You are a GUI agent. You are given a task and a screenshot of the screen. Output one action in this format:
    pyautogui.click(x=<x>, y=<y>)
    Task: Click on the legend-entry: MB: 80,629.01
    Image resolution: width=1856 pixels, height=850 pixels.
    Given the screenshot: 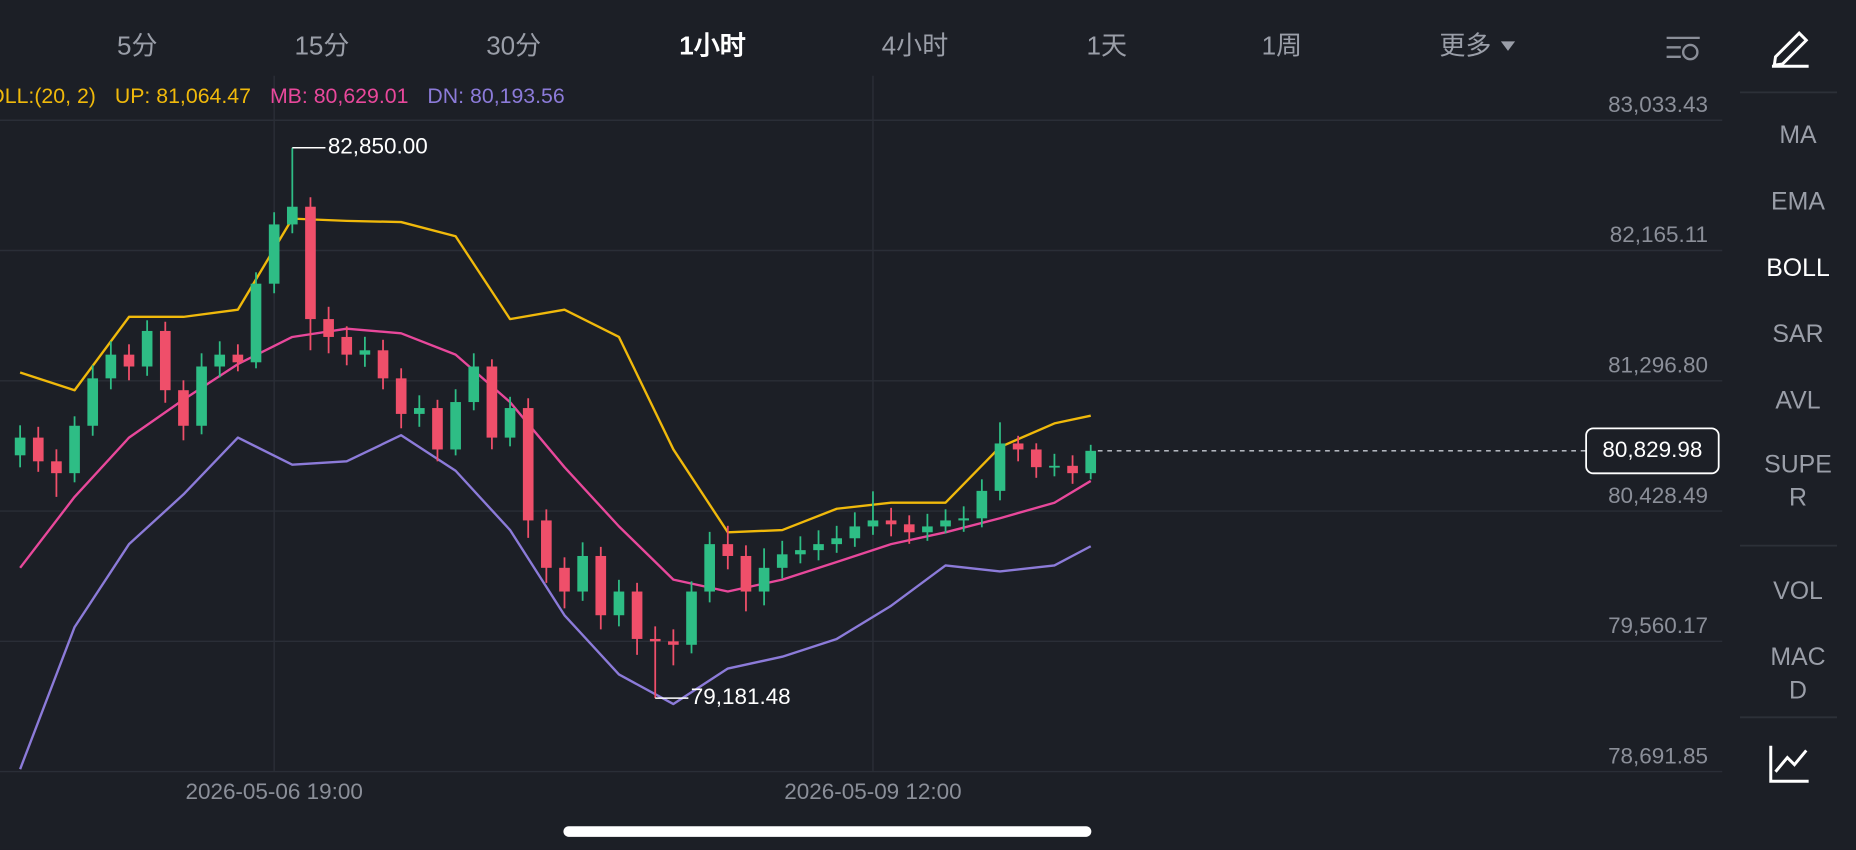 What is the action you would take?
    pyautogui.click(x=339, y=96)
    